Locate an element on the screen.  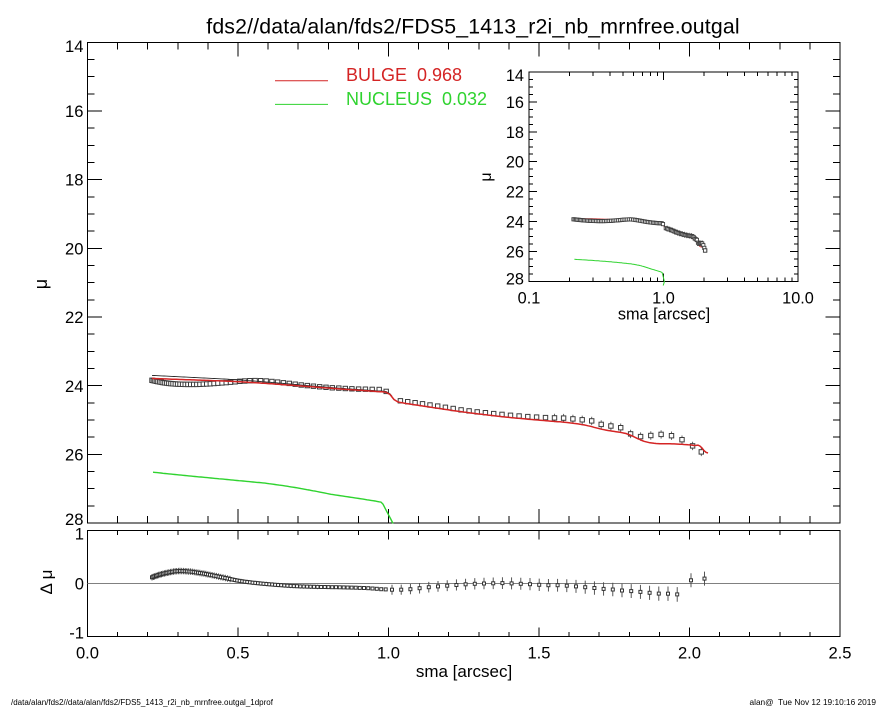
svg-text: 1.5 is located at coordinates (538, 652).